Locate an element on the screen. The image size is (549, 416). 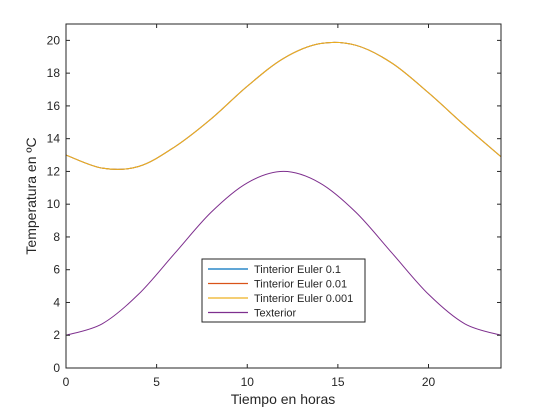
x-tick-label: 5 is located at coordinates (156, 382).